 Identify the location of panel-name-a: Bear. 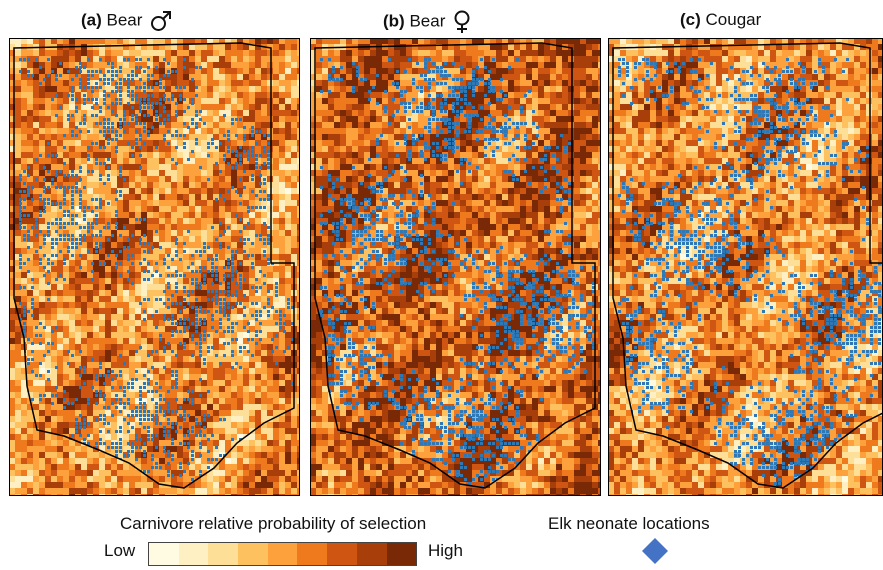
(124, 20).